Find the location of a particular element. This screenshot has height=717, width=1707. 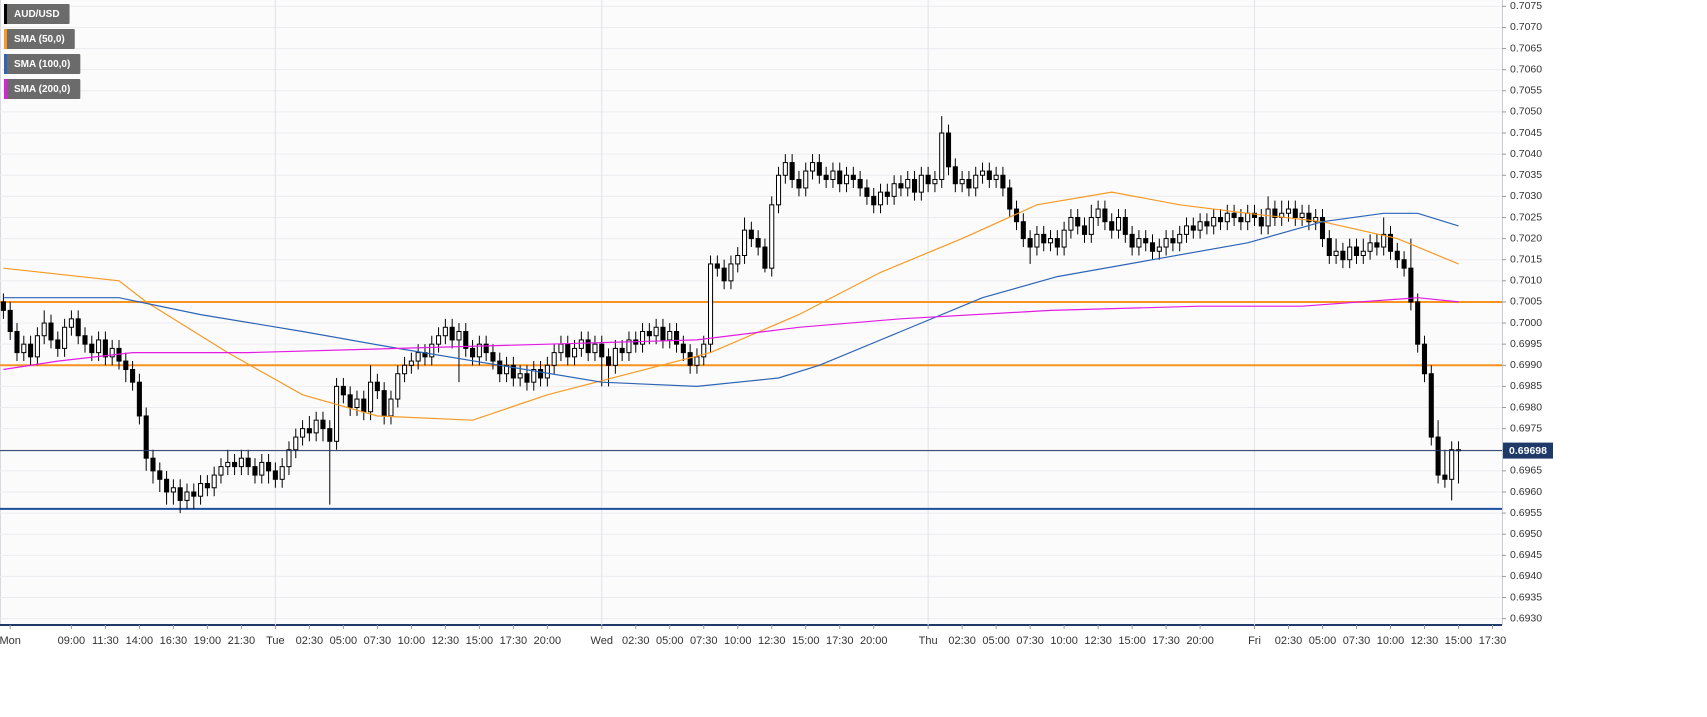

legend-item: SMA (50,0) is located at coordinates (39, 39).